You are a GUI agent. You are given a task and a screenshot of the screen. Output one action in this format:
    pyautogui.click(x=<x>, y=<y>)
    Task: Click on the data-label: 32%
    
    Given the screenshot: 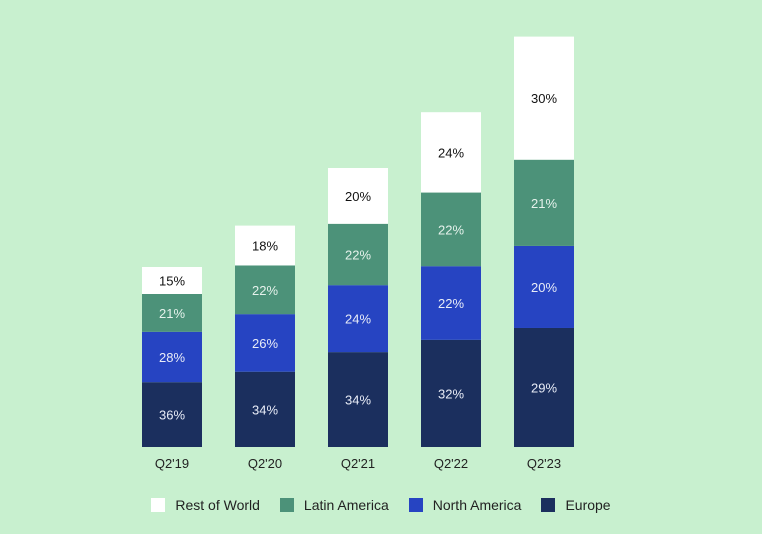 What is the action you would take?
    pyautogui.click(x=451, y=393)
    